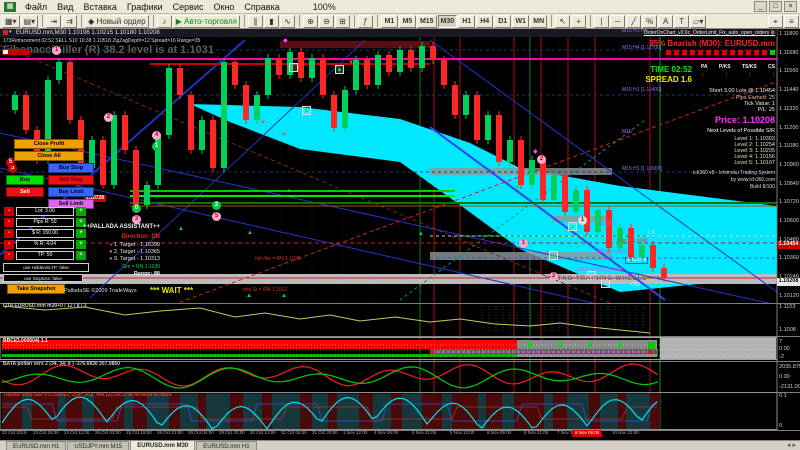 This screenshot has width=800, height=450. Describe the element at coordinates (164, 21) in the screenshot. I see `alerts-button: ♪` at that location.